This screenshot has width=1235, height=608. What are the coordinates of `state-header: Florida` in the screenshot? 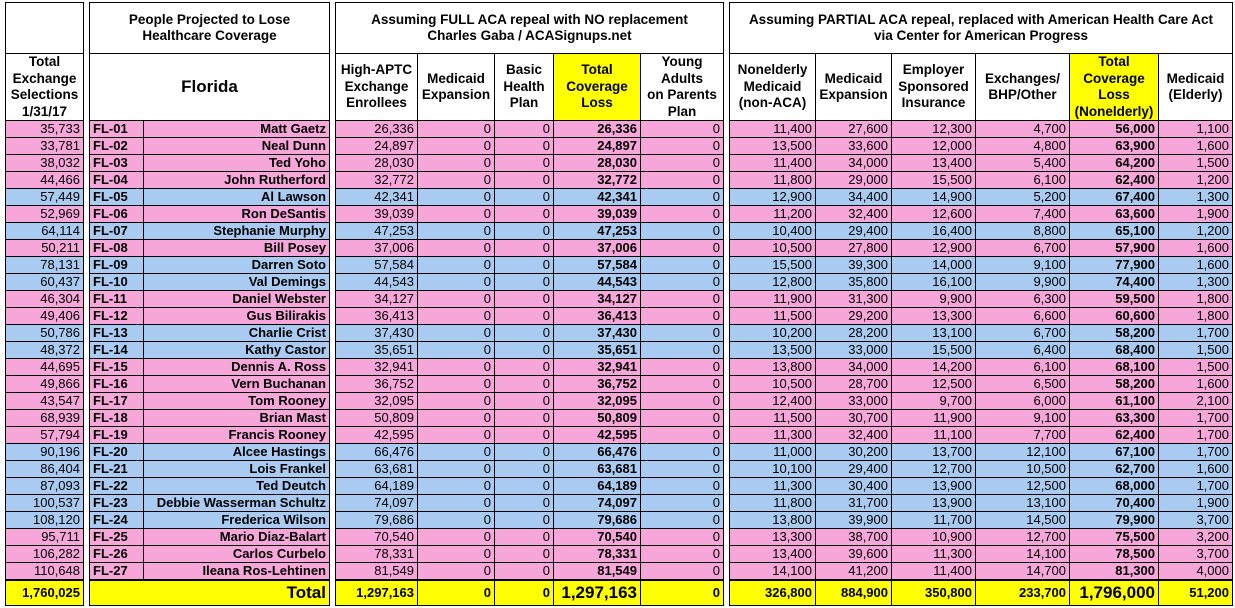 It's located at (209, 87).